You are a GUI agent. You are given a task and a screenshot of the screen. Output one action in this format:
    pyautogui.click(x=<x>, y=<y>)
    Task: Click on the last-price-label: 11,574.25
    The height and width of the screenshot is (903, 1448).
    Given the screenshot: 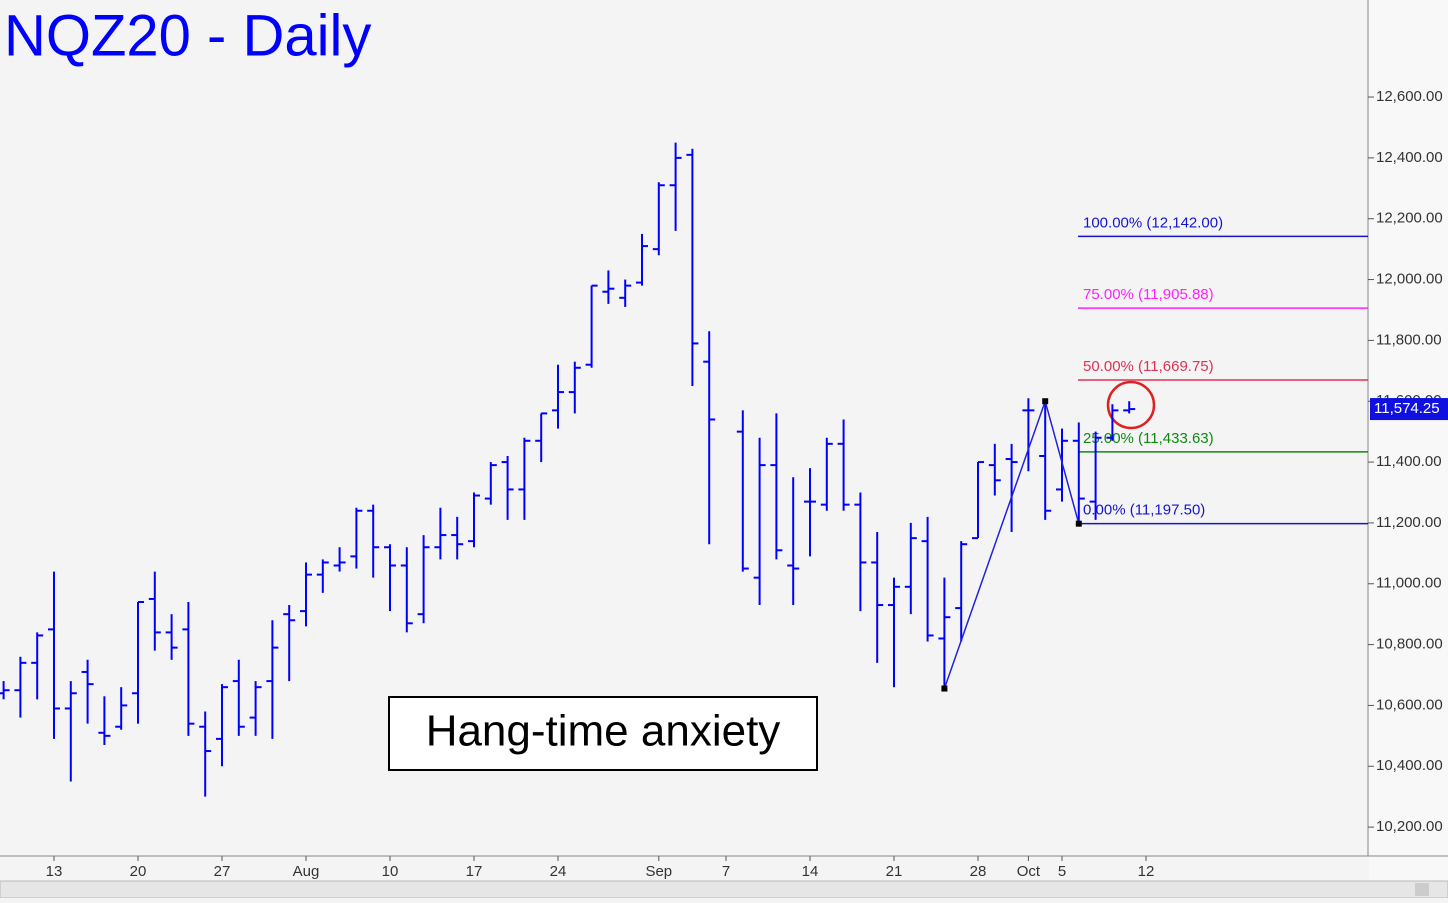 What is the action you would take?
    pyautogui.click(x=1407, y=408)
    